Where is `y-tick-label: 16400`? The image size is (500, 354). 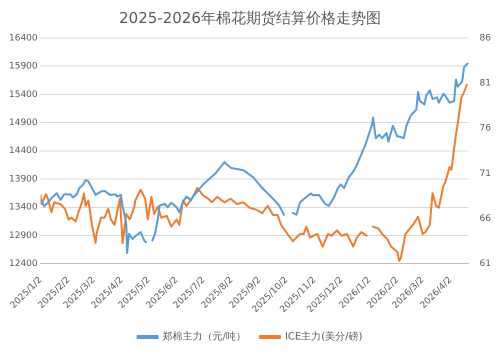 y-tick-label: 16400 is located at coordinates (23, 38).